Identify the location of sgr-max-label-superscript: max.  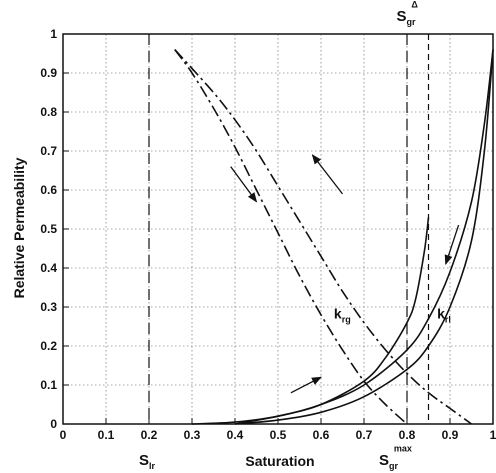
(403, 449).